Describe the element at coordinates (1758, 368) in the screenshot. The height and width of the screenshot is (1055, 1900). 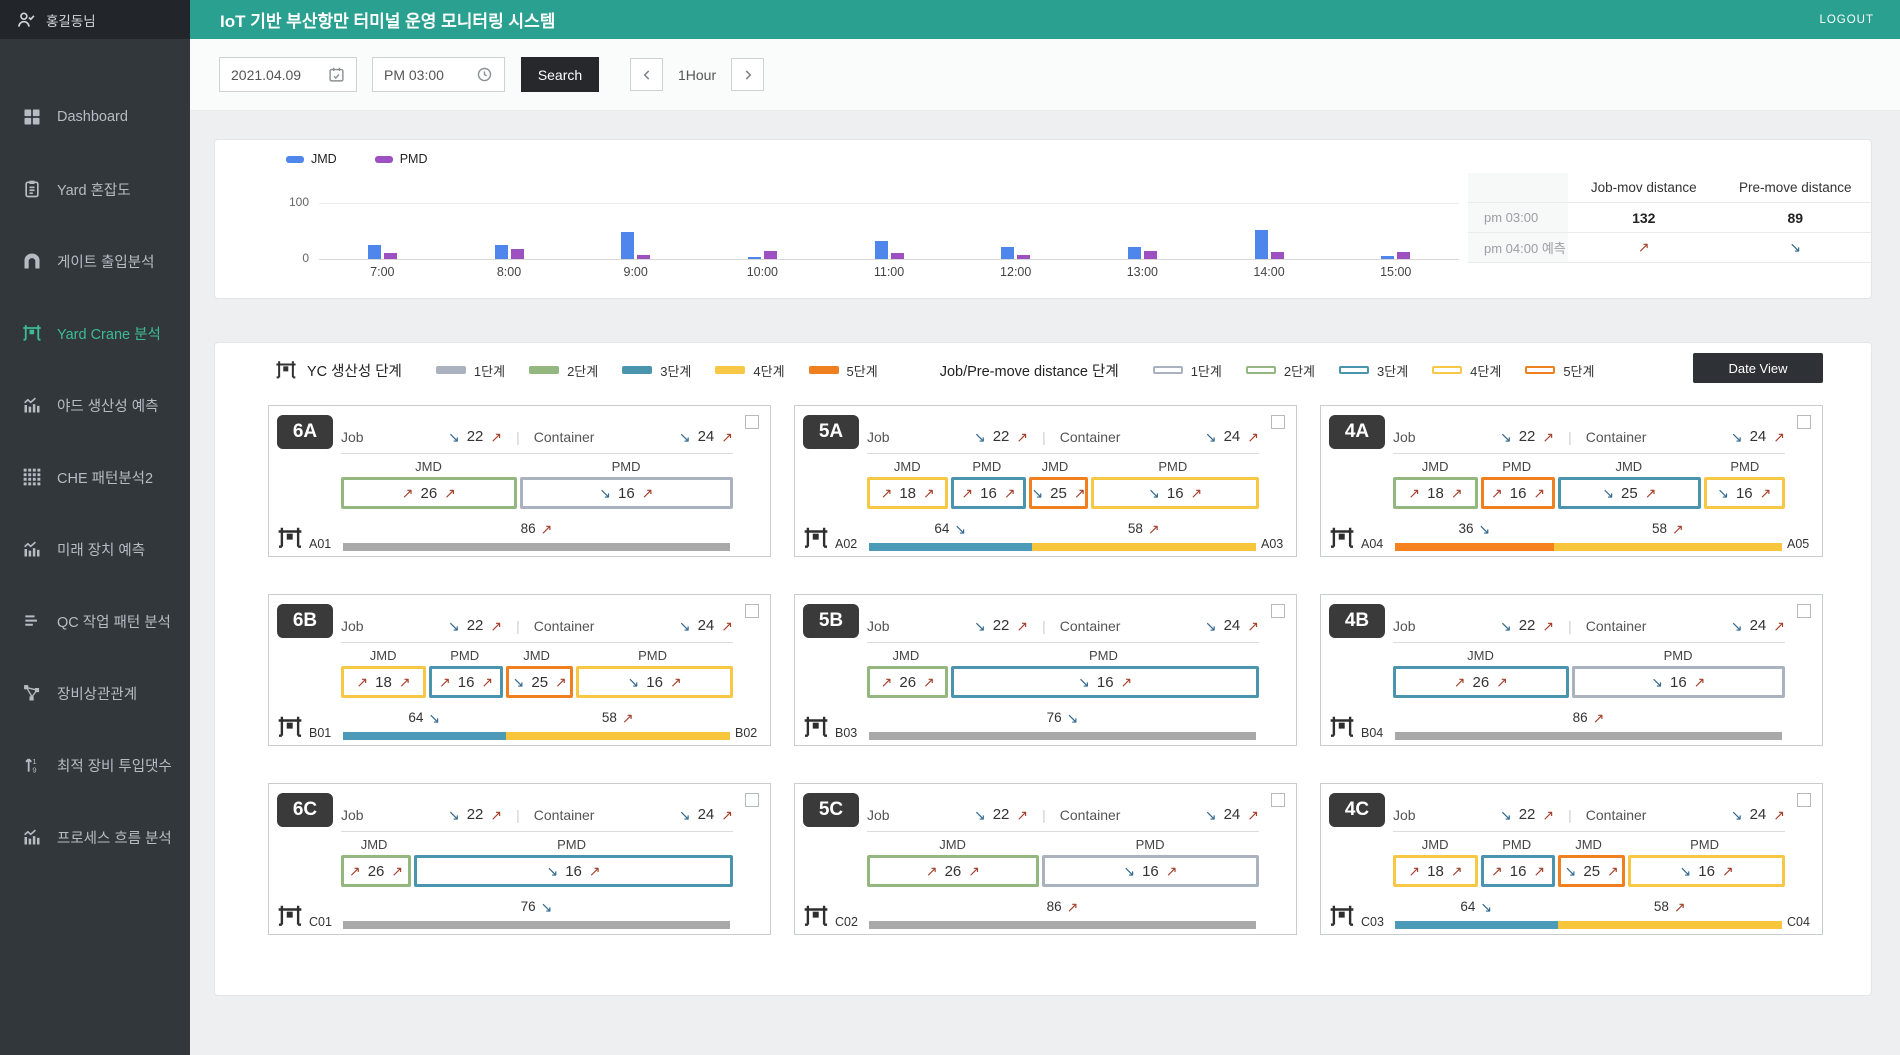
I see `date-view-button: Date View` at that location.